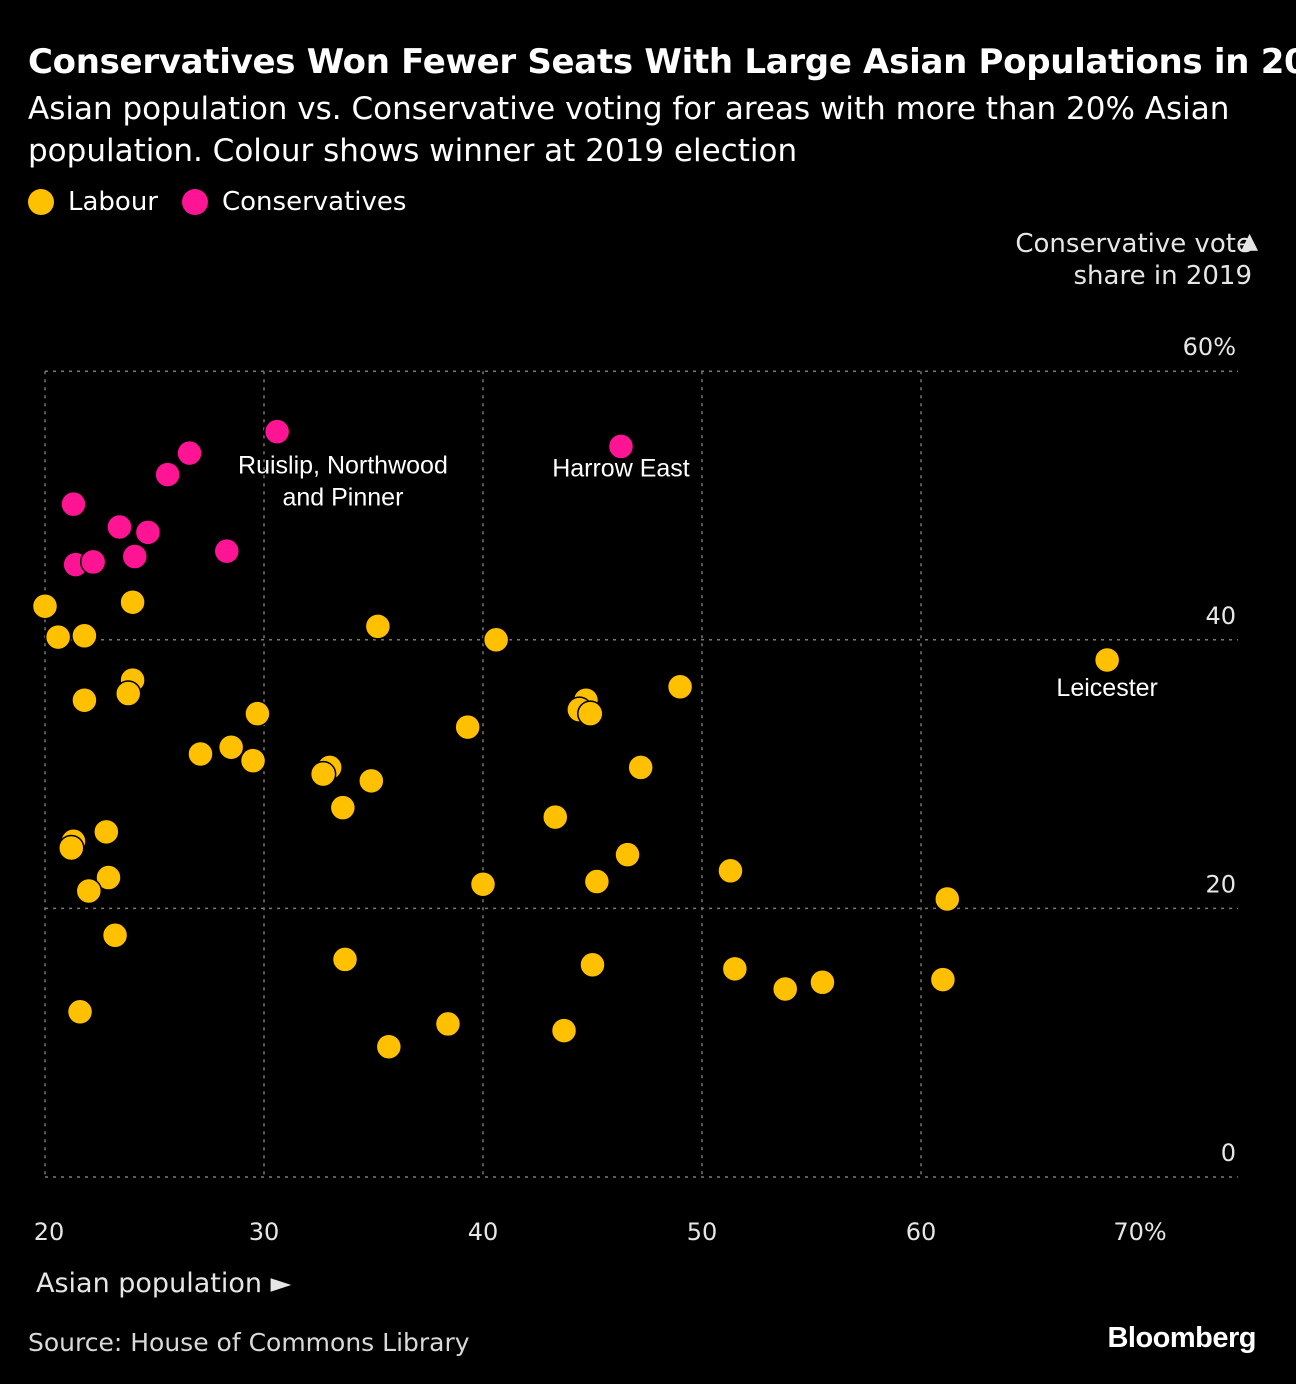  Describe the element at coordinates (1181, 1338) in the screenshot. I see `bloomberg-logo: Bloomberg` at that location.